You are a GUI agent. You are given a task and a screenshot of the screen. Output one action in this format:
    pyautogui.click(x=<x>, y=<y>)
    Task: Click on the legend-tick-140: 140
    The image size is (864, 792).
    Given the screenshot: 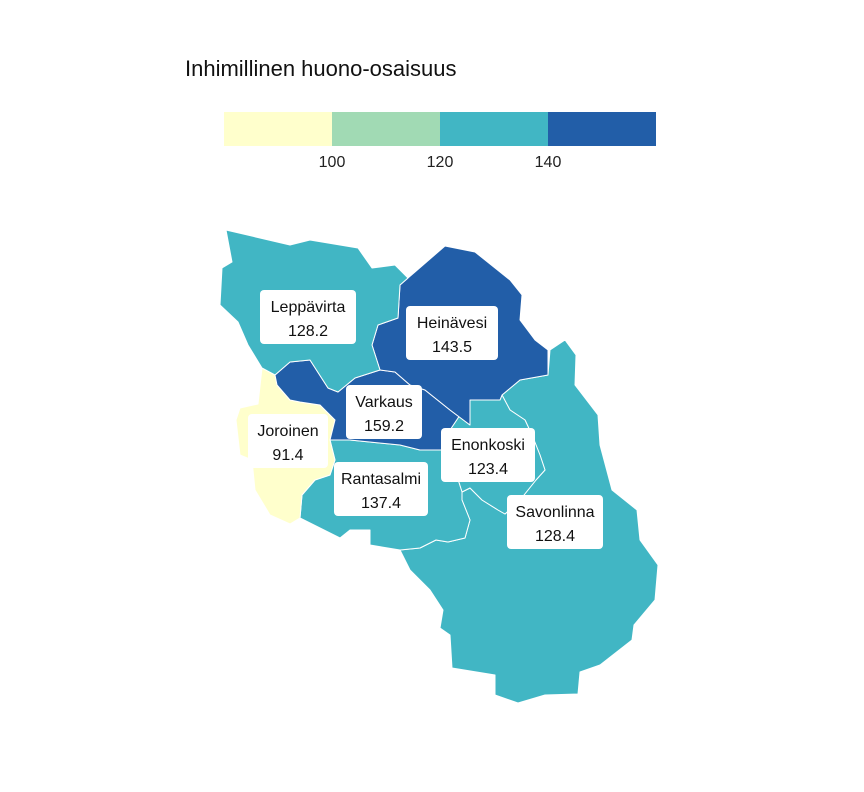 What is the action you would take?
    pyautogui.click(x=548, y=162)
    